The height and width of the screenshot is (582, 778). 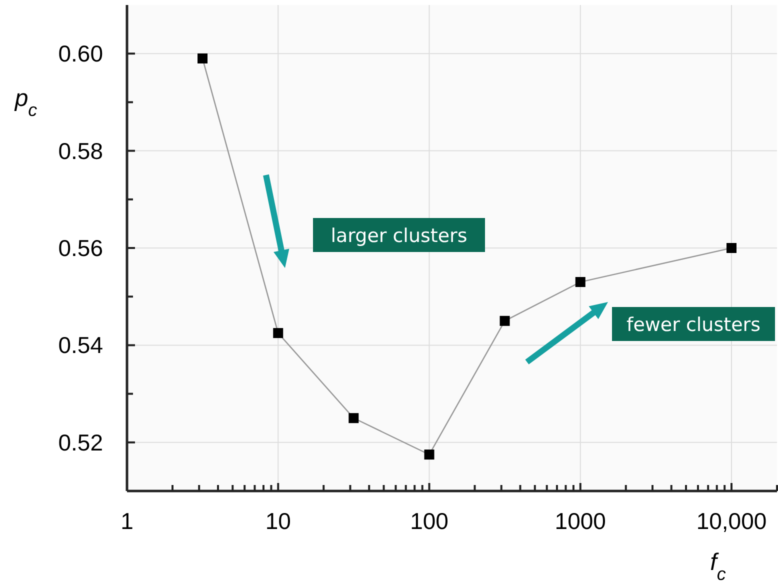 I want to click on x-tick-label: 10,000, so click(x=731, y=521).